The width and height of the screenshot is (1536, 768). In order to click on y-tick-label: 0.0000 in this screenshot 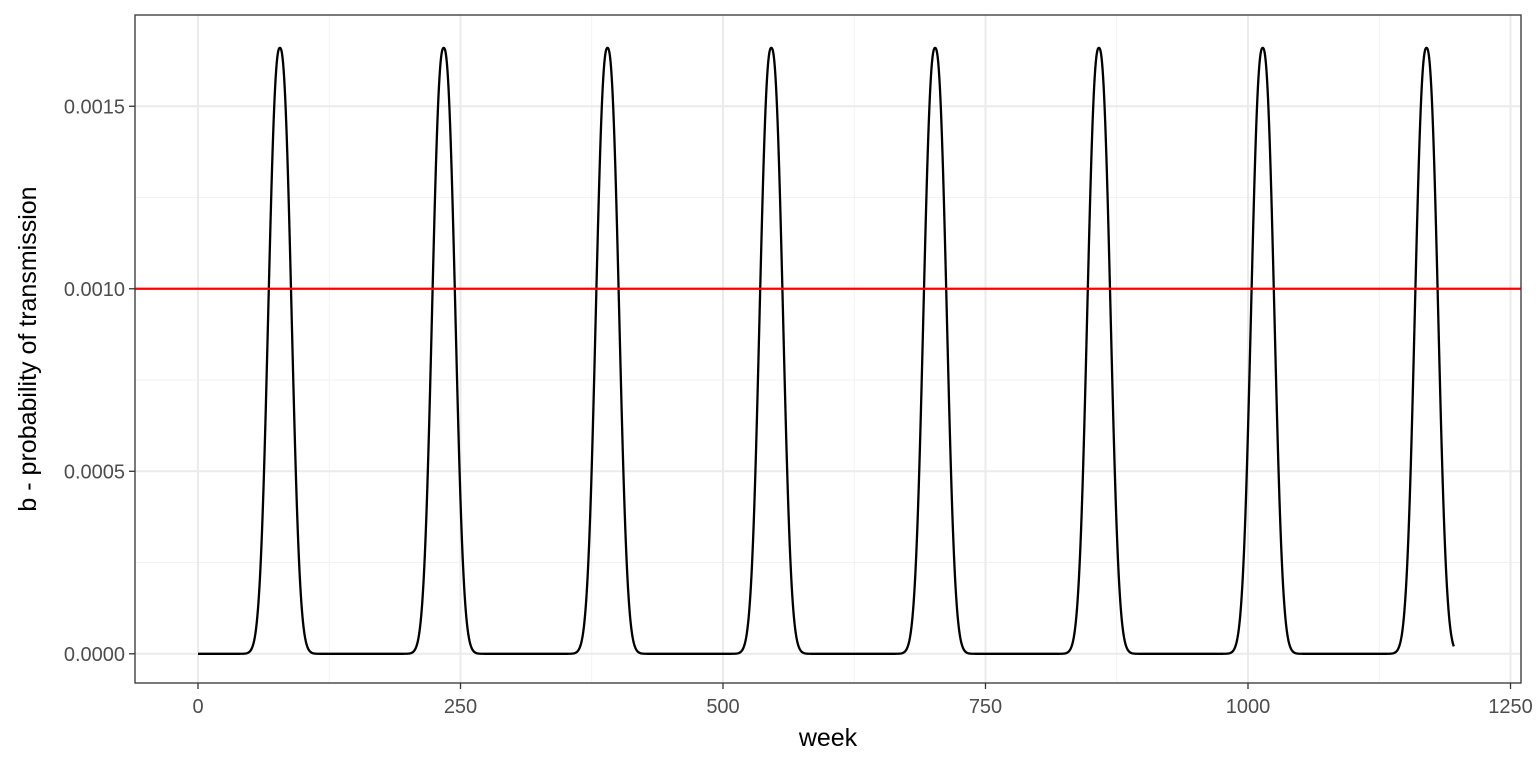, I will do `click(94, 655)`.